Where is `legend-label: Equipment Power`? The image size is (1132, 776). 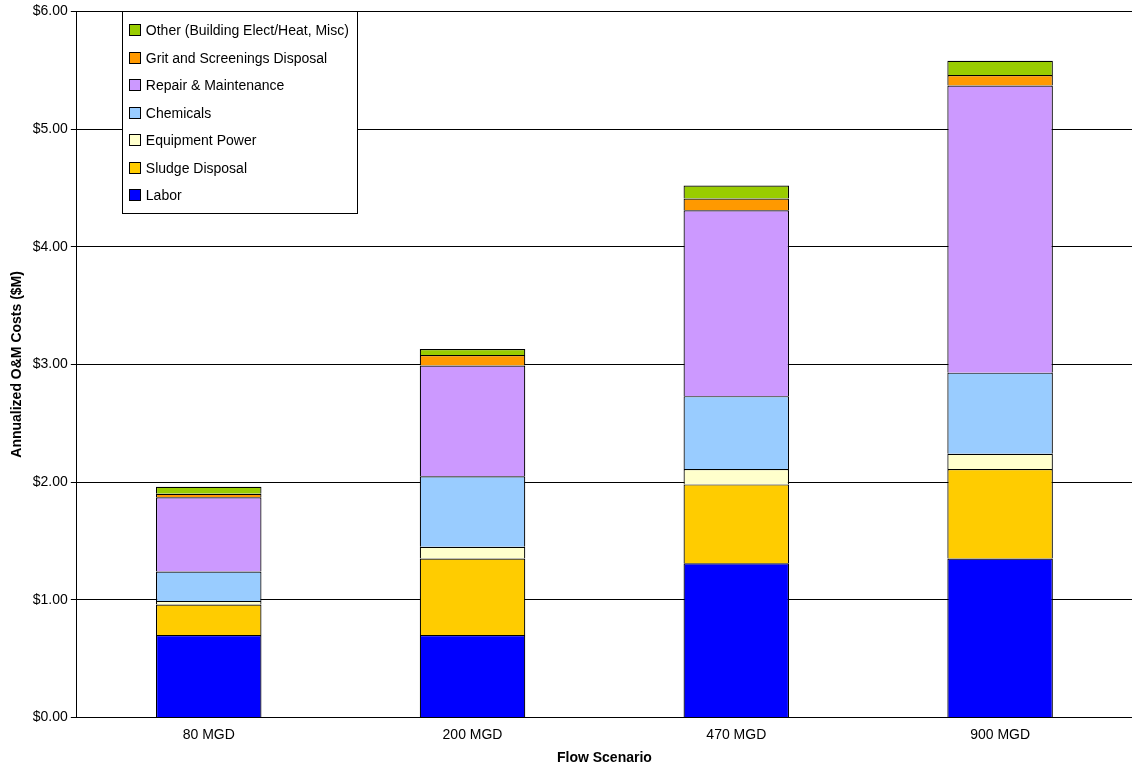 legend-label: Equipment Power is located at coordinates (201, 140).